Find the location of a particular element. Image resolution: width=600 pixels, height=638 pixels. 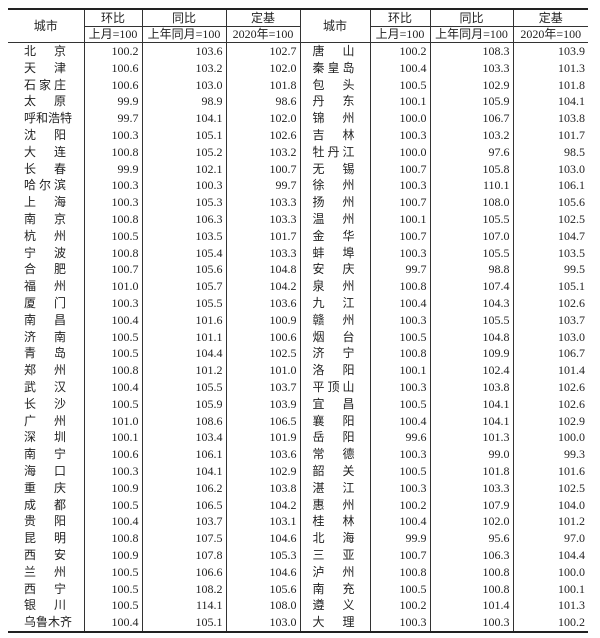

table-row: 乌鲁木齐 100.4 105.1 103.0 大理 100.3 100.3 100.2 is located at coordinates (298, 623).